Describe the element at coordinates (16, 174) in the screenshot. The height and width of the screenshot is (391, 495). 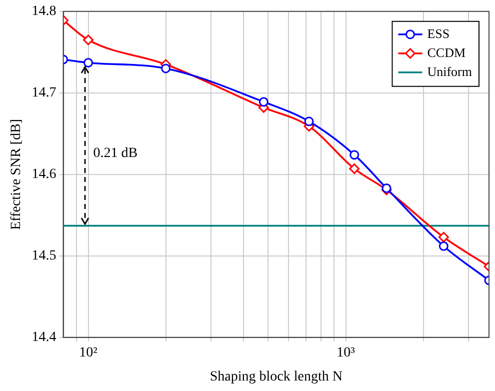
I see `y-axis-title: Effective SNR [dB]` at that location.